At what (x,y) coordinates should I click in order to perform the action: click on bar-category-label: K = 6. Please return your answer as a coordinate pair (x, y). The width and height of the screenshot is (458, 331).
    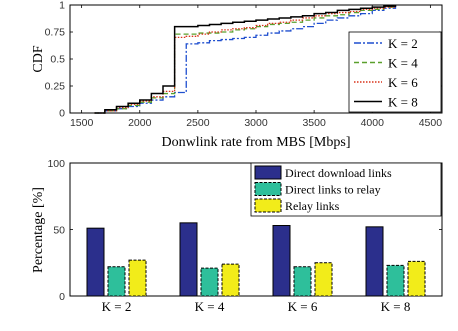
    Looking at the image, I should click on (303, 306).